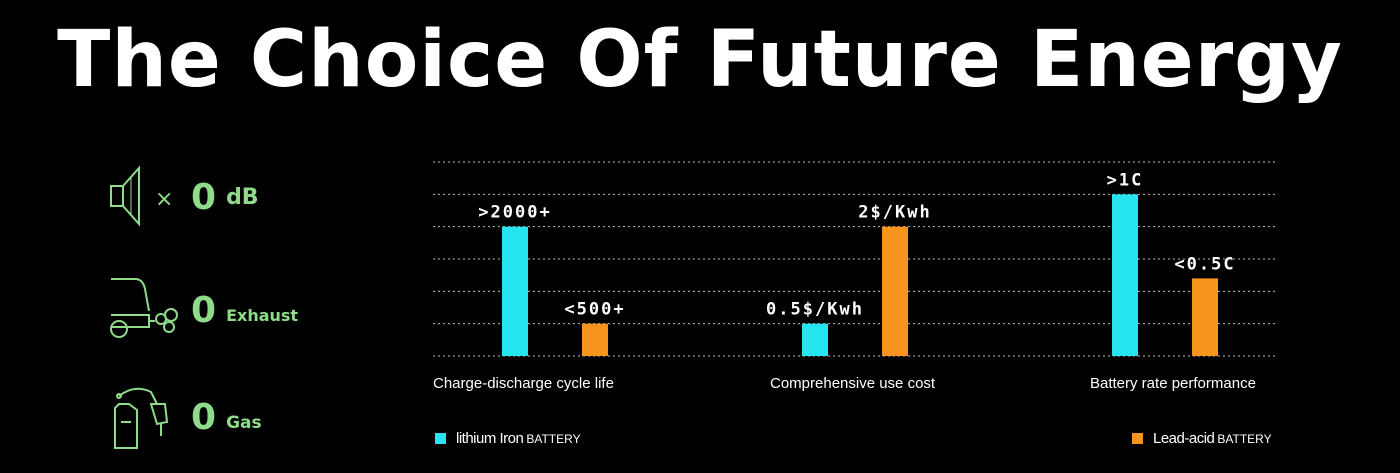 The width and height of the screenshot is (1400, 473). Describe the element at coordinates (244, 423) in the screenshot. I see `gas-unit: Gas` at that location.